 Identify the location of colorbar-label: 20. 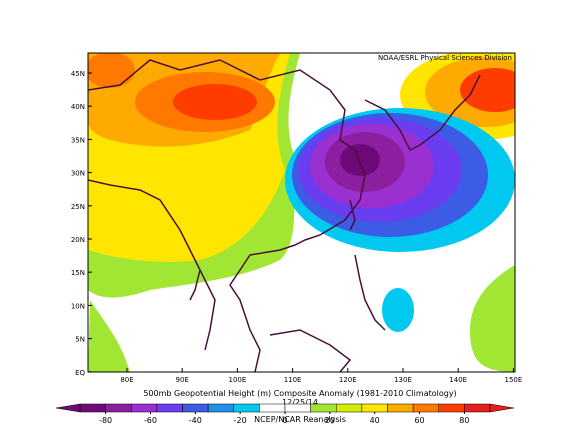
(330, 420).